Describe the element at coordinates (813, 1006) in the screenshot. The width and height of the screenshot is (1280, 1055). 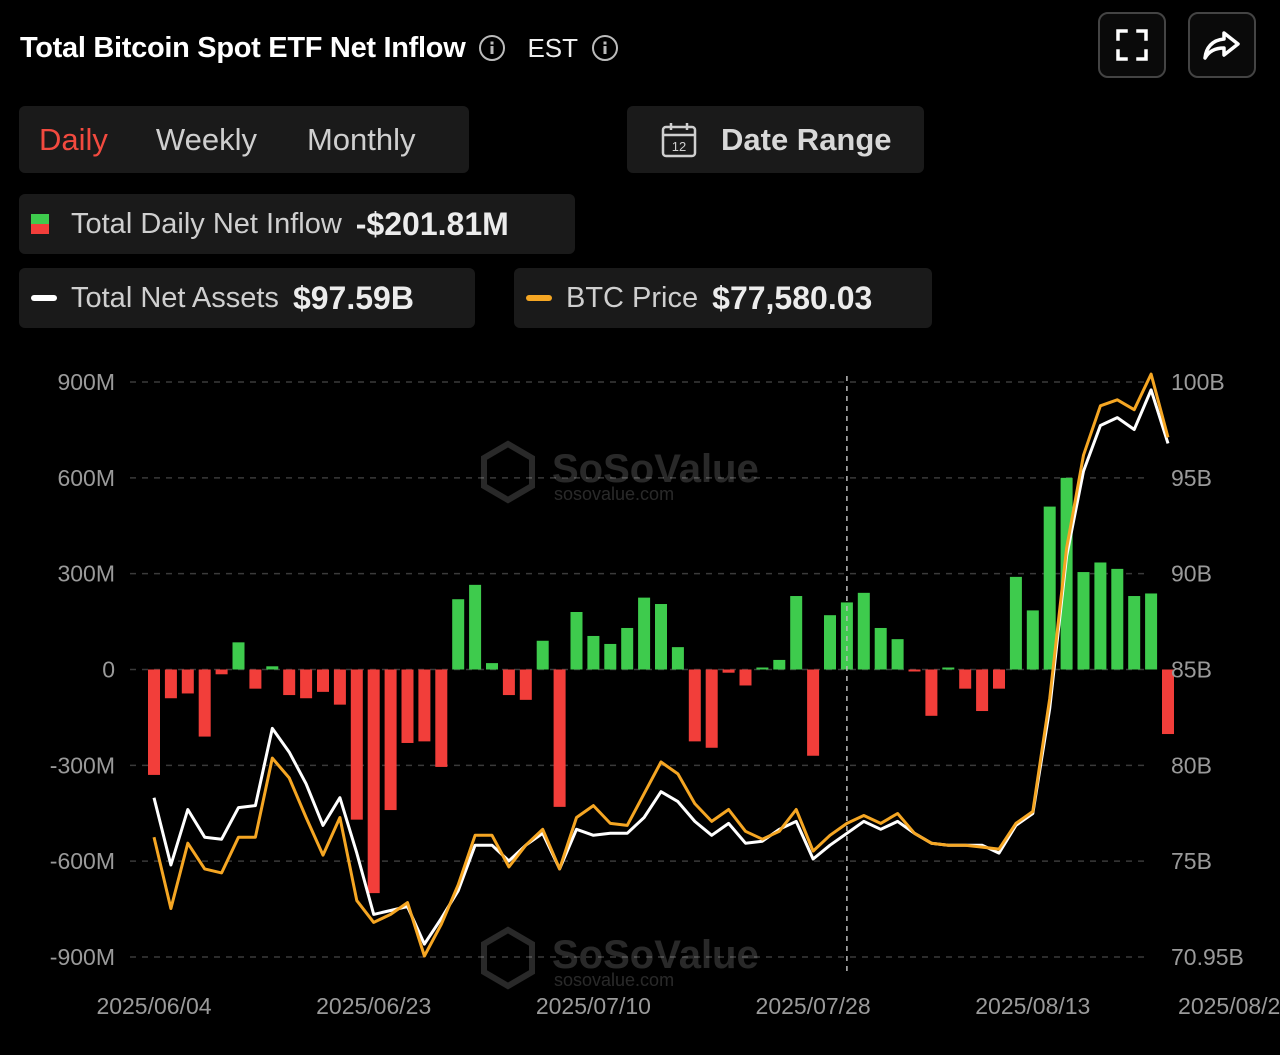
I see `x-axis-tick: 2025/07/28` at that location.